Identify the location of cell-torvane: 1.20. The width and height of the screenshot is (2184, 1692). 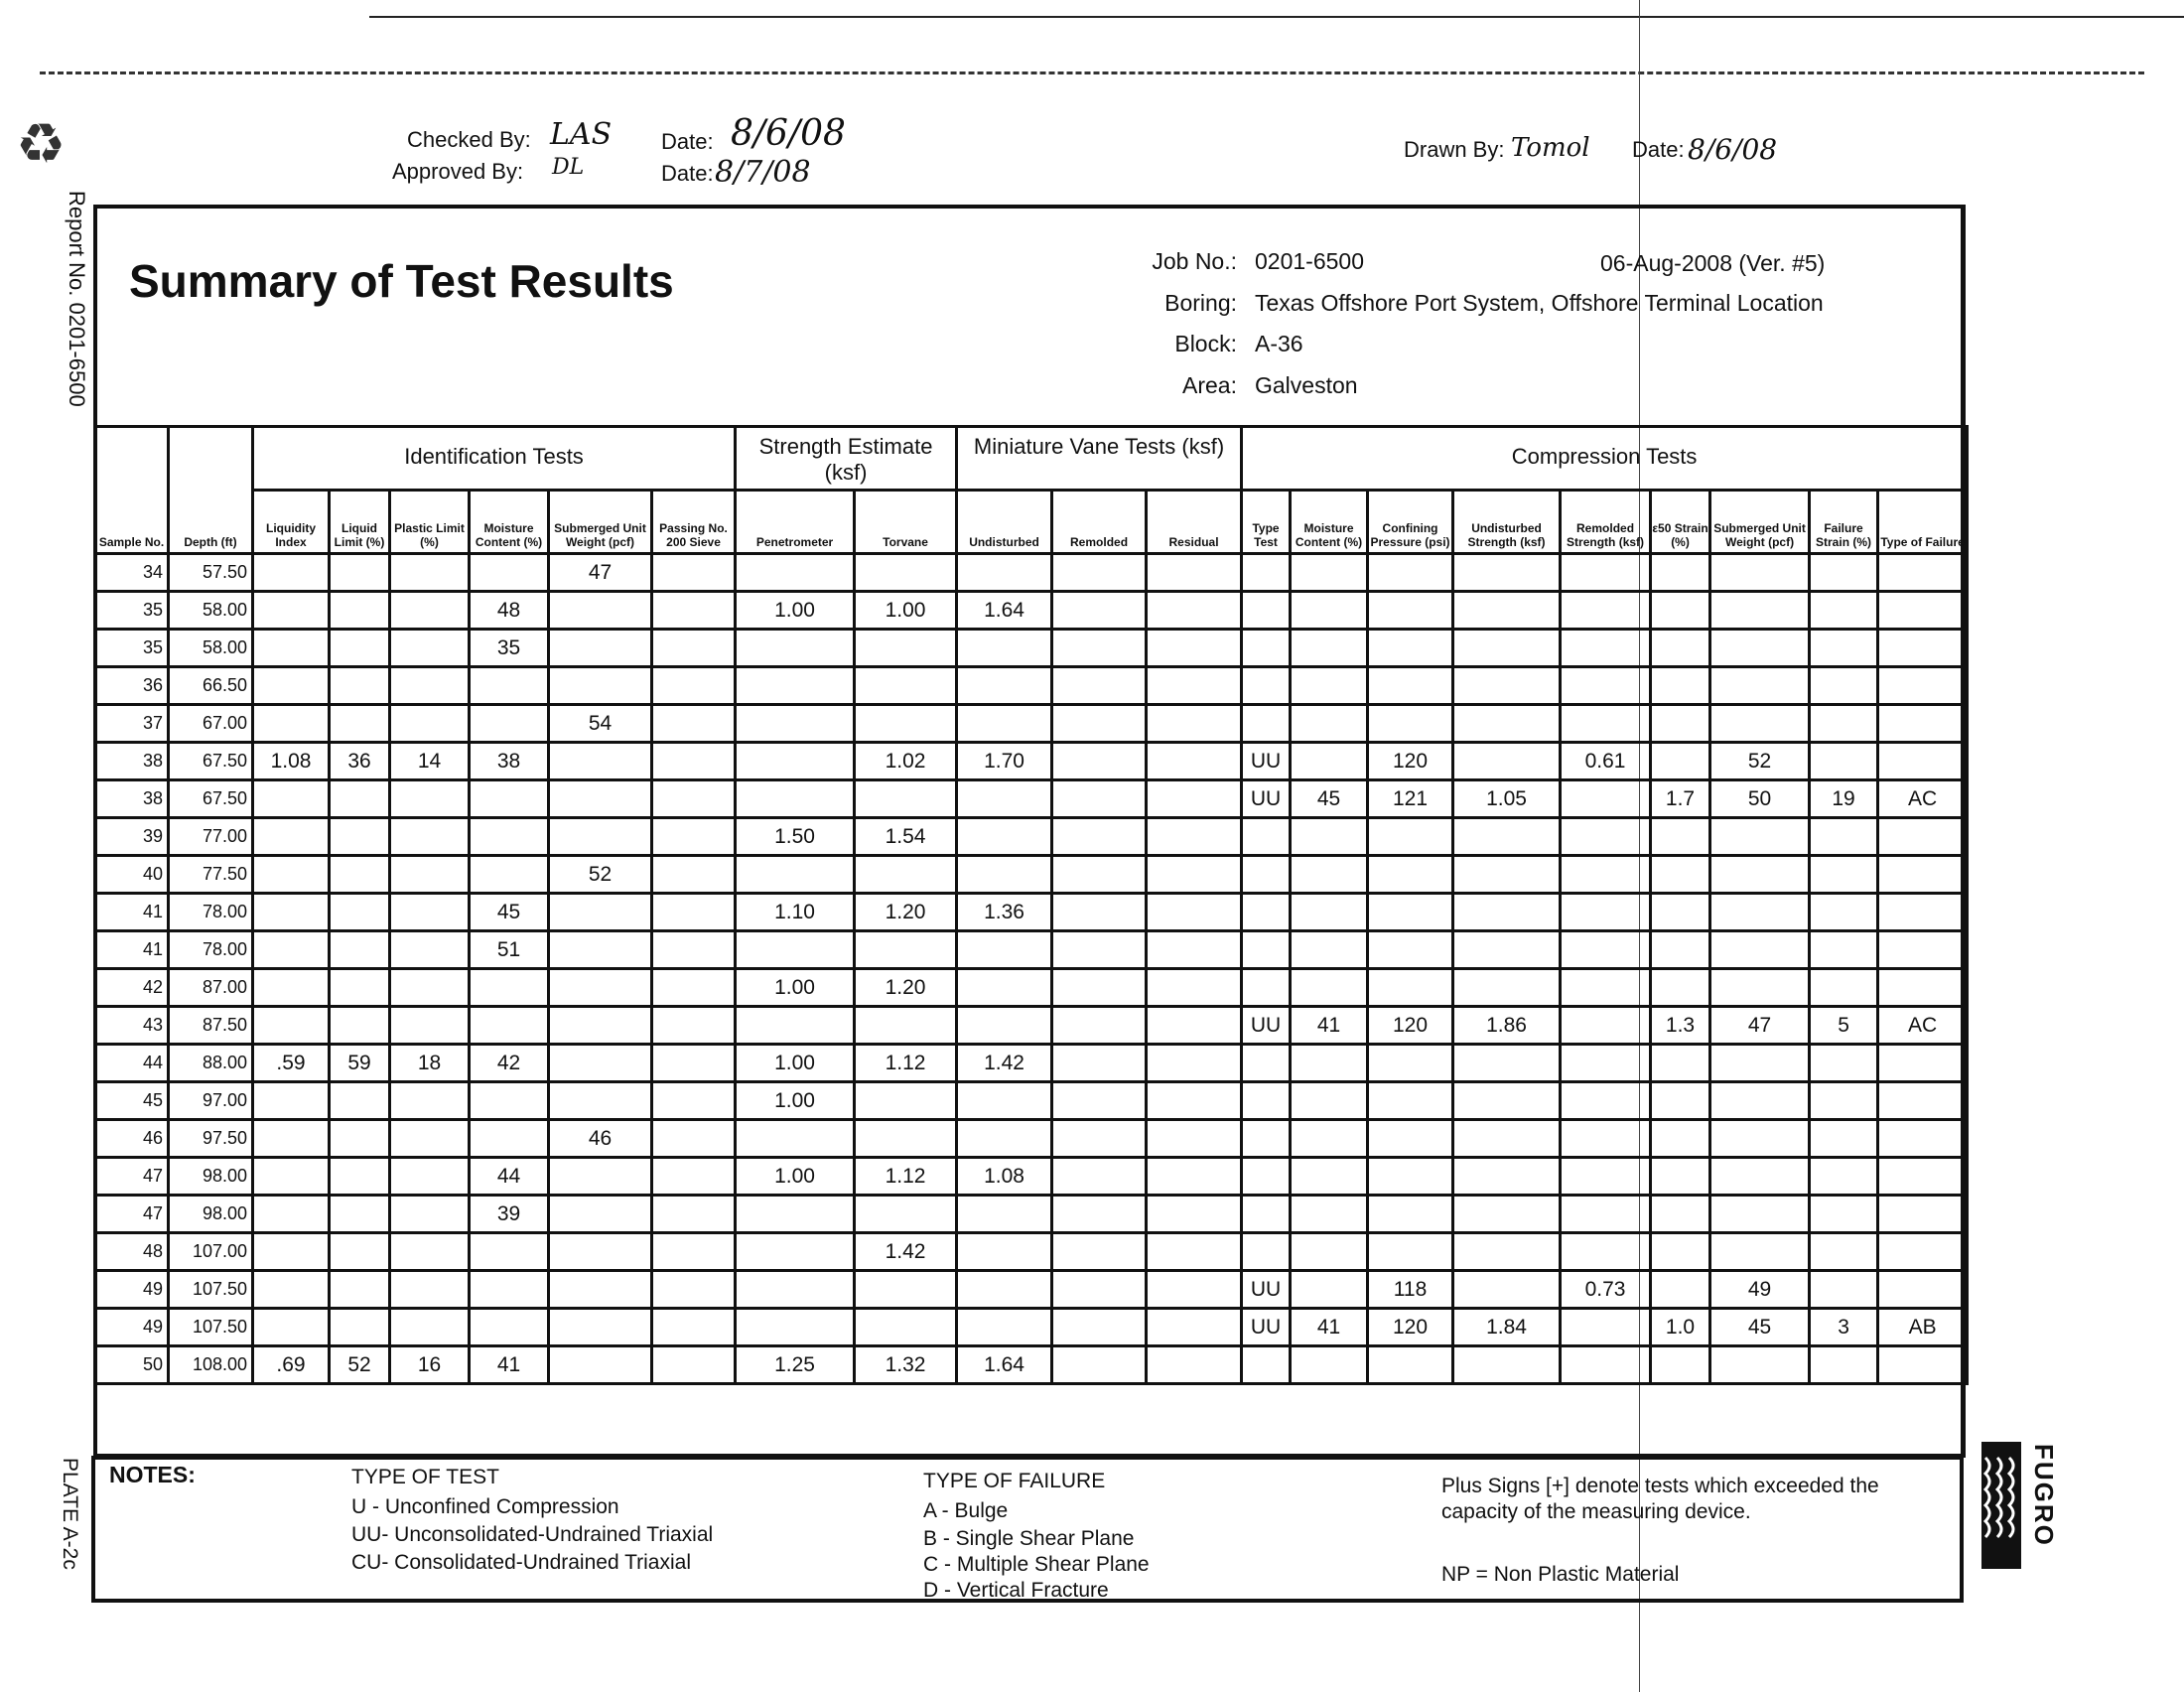
(906, 912).